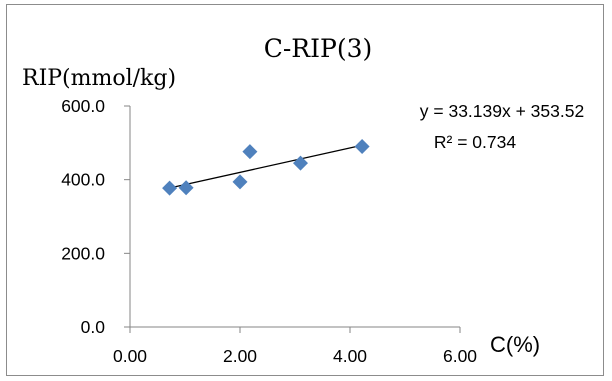 This screenshot has width=612, height=381. Describe the element at coordinates (295, 346) in the screenshot. I see `x-axis-ticks: 0.00 2.00 4.00 6.00` at that location.